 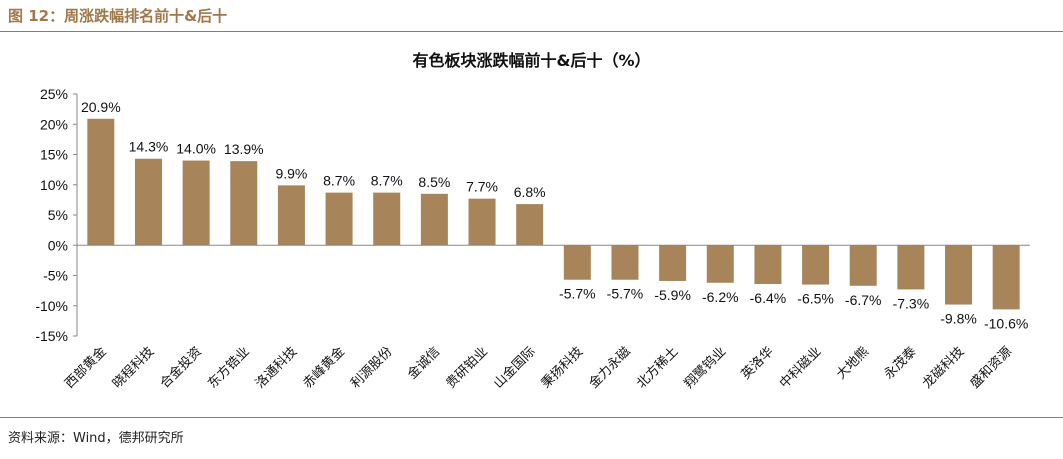 What do you see at coordinates (991, 367) in the screenshot?
I see `category-label: 盛和资源` at bounding box center [991, 367].